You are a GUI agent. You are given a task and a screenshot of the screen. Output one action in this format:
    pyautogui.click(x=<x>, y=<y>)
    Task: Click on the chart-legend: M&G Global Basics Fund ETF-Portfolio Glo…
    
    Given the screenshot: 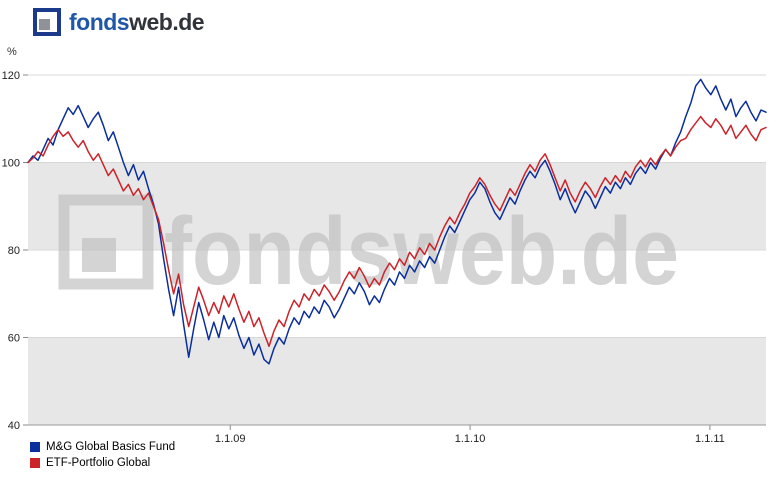 What is the action you would take?
    pyautogui.click(x=102, y=455)
    